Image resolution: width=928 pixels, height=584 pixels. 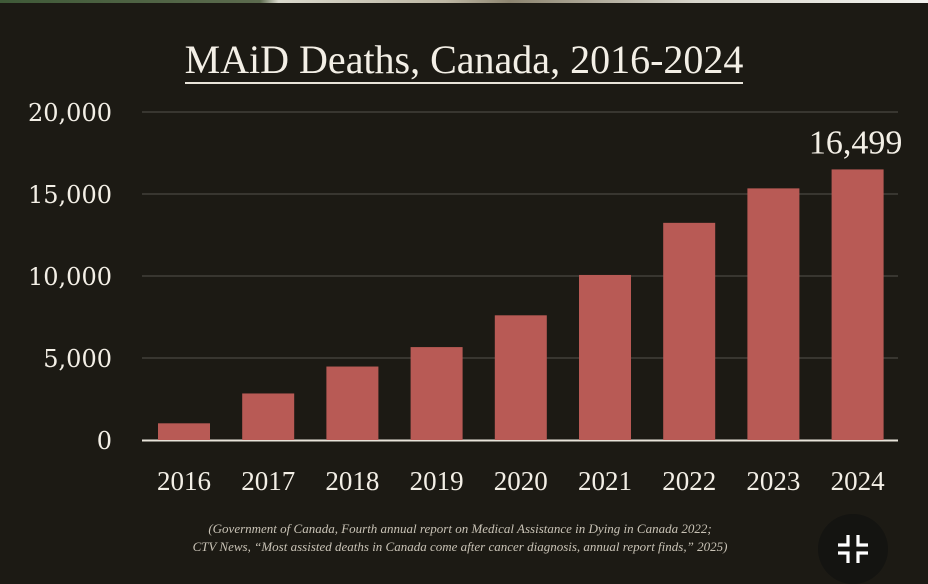 I want to click on annotations: 16,499, so click(x=856, y=142).